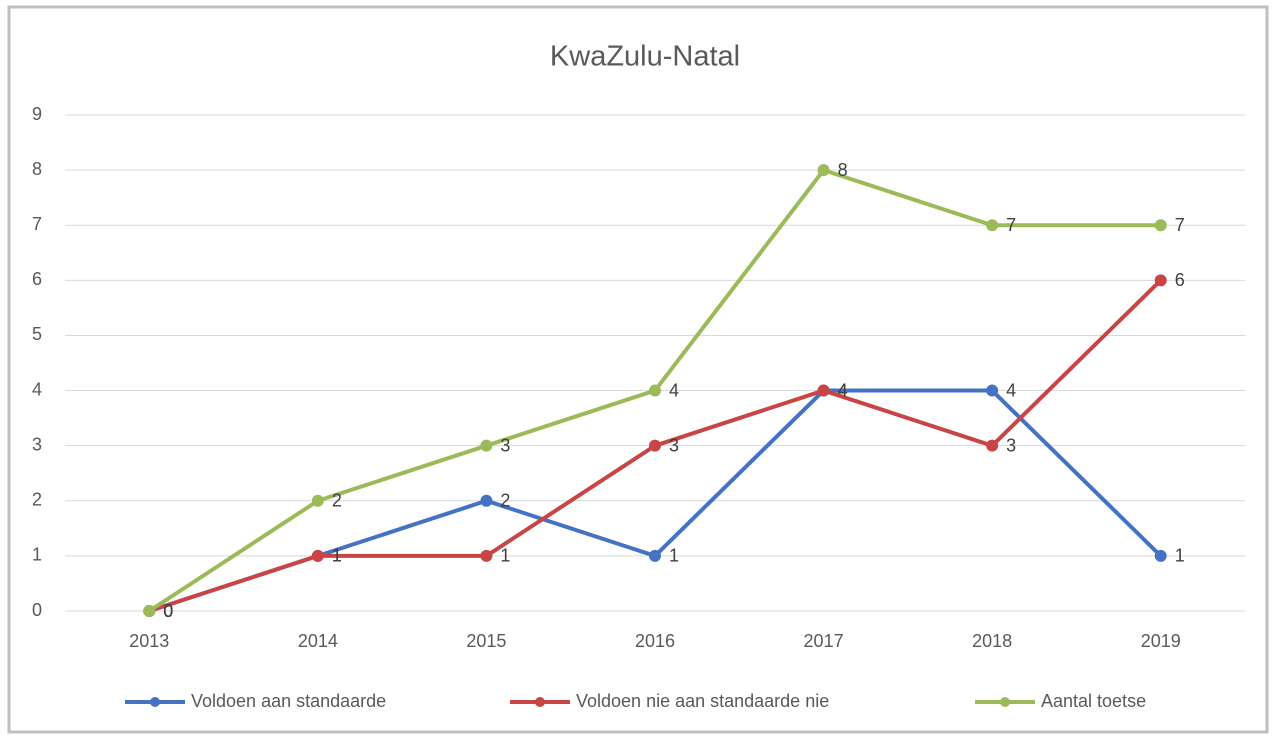 Image resolution: width=1274 pixels, height=740 pixels. What do you see at coordinates (37, 224) in the screenshot?
I see `y-tick-label: 7` at bounding box center [37, 224].